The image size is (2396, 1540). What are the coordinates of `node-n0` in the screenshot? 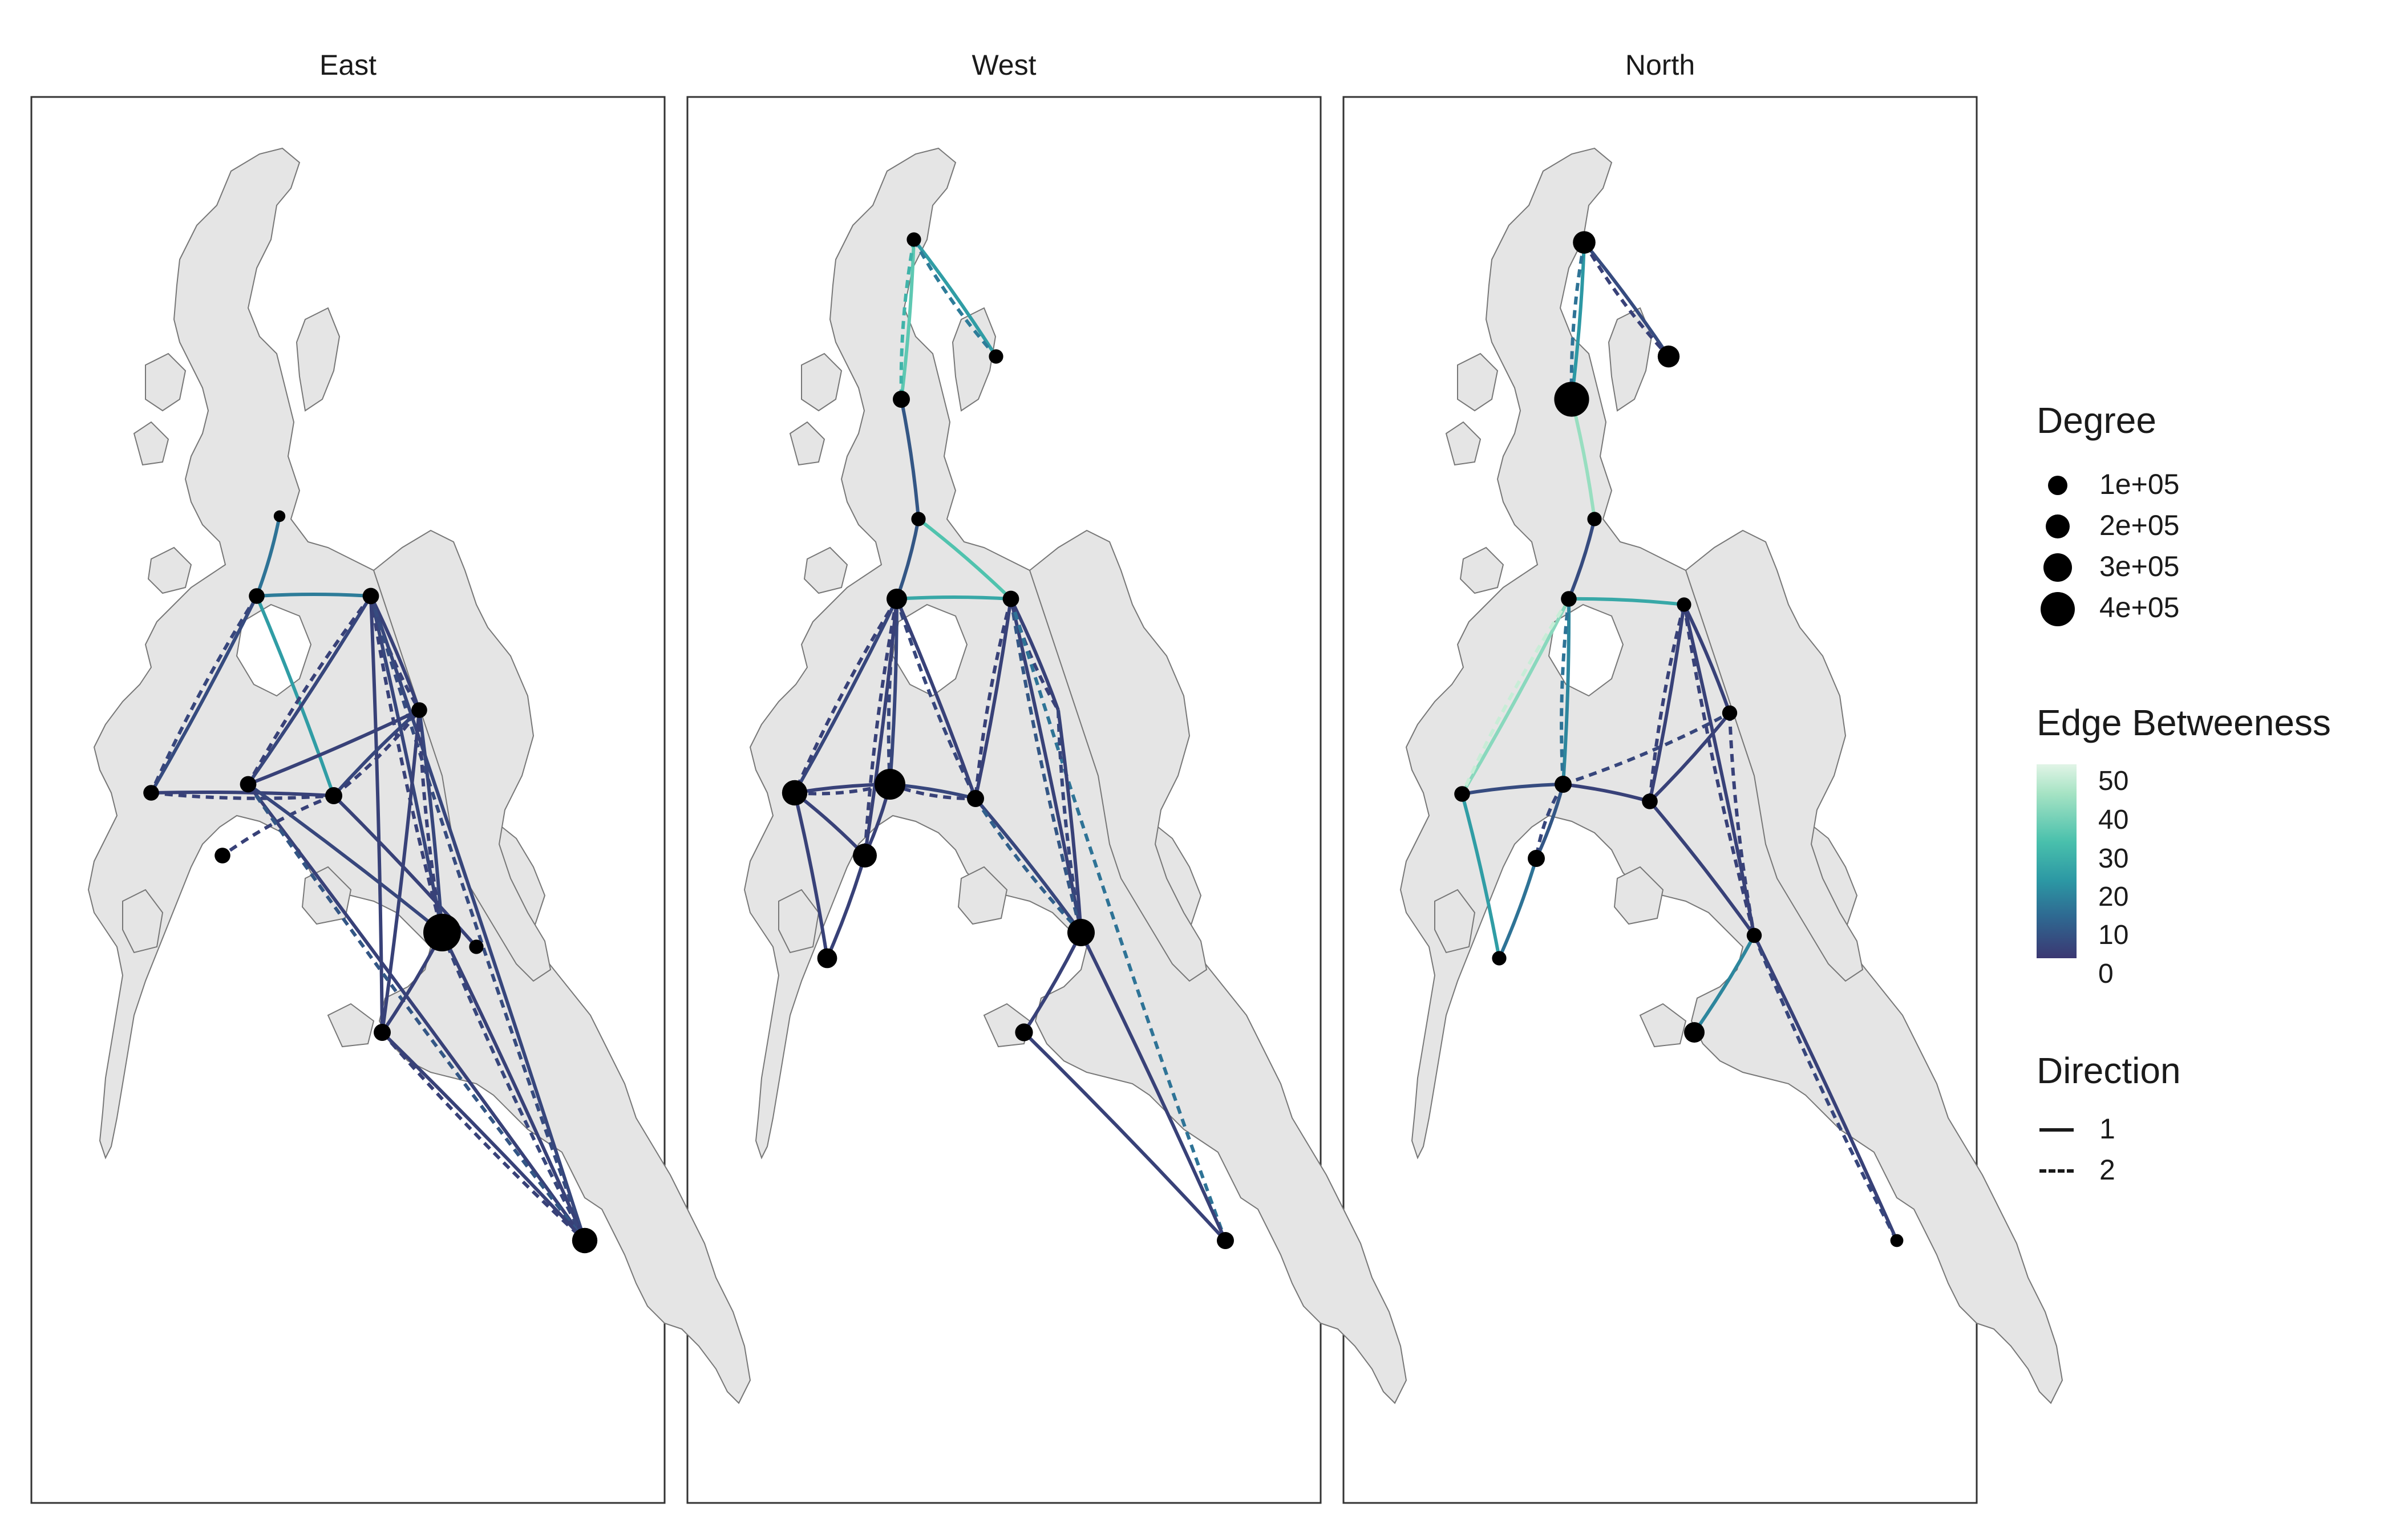 It's located at (919, 519).